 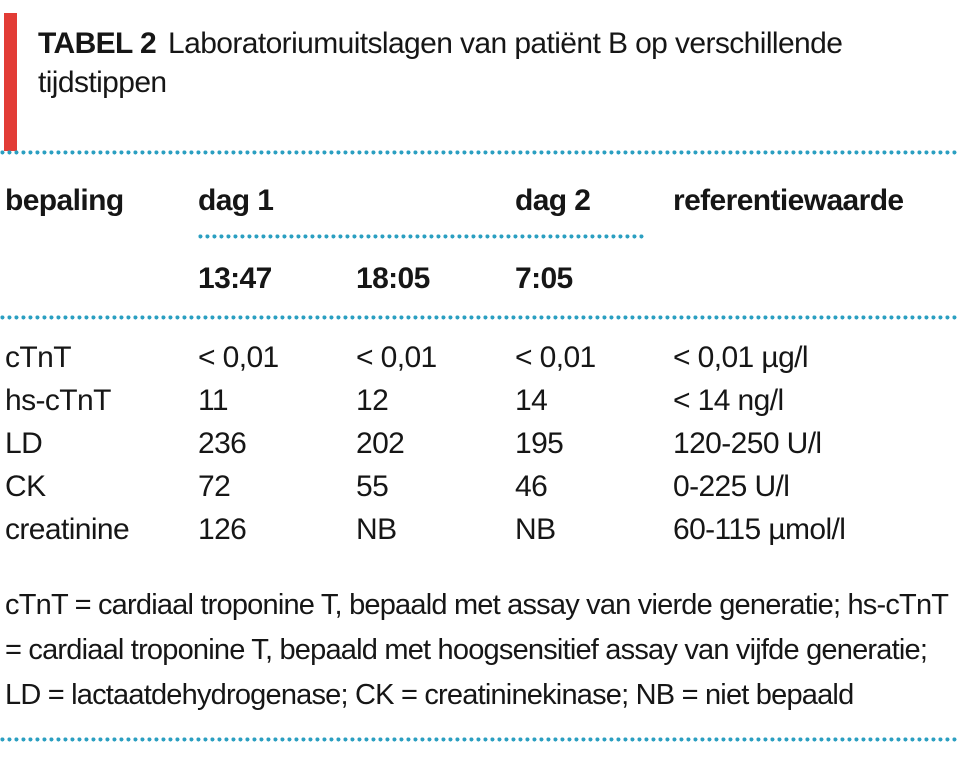 I want to click on column-header-bepaling: bepaling, so click(x=64, y=200).